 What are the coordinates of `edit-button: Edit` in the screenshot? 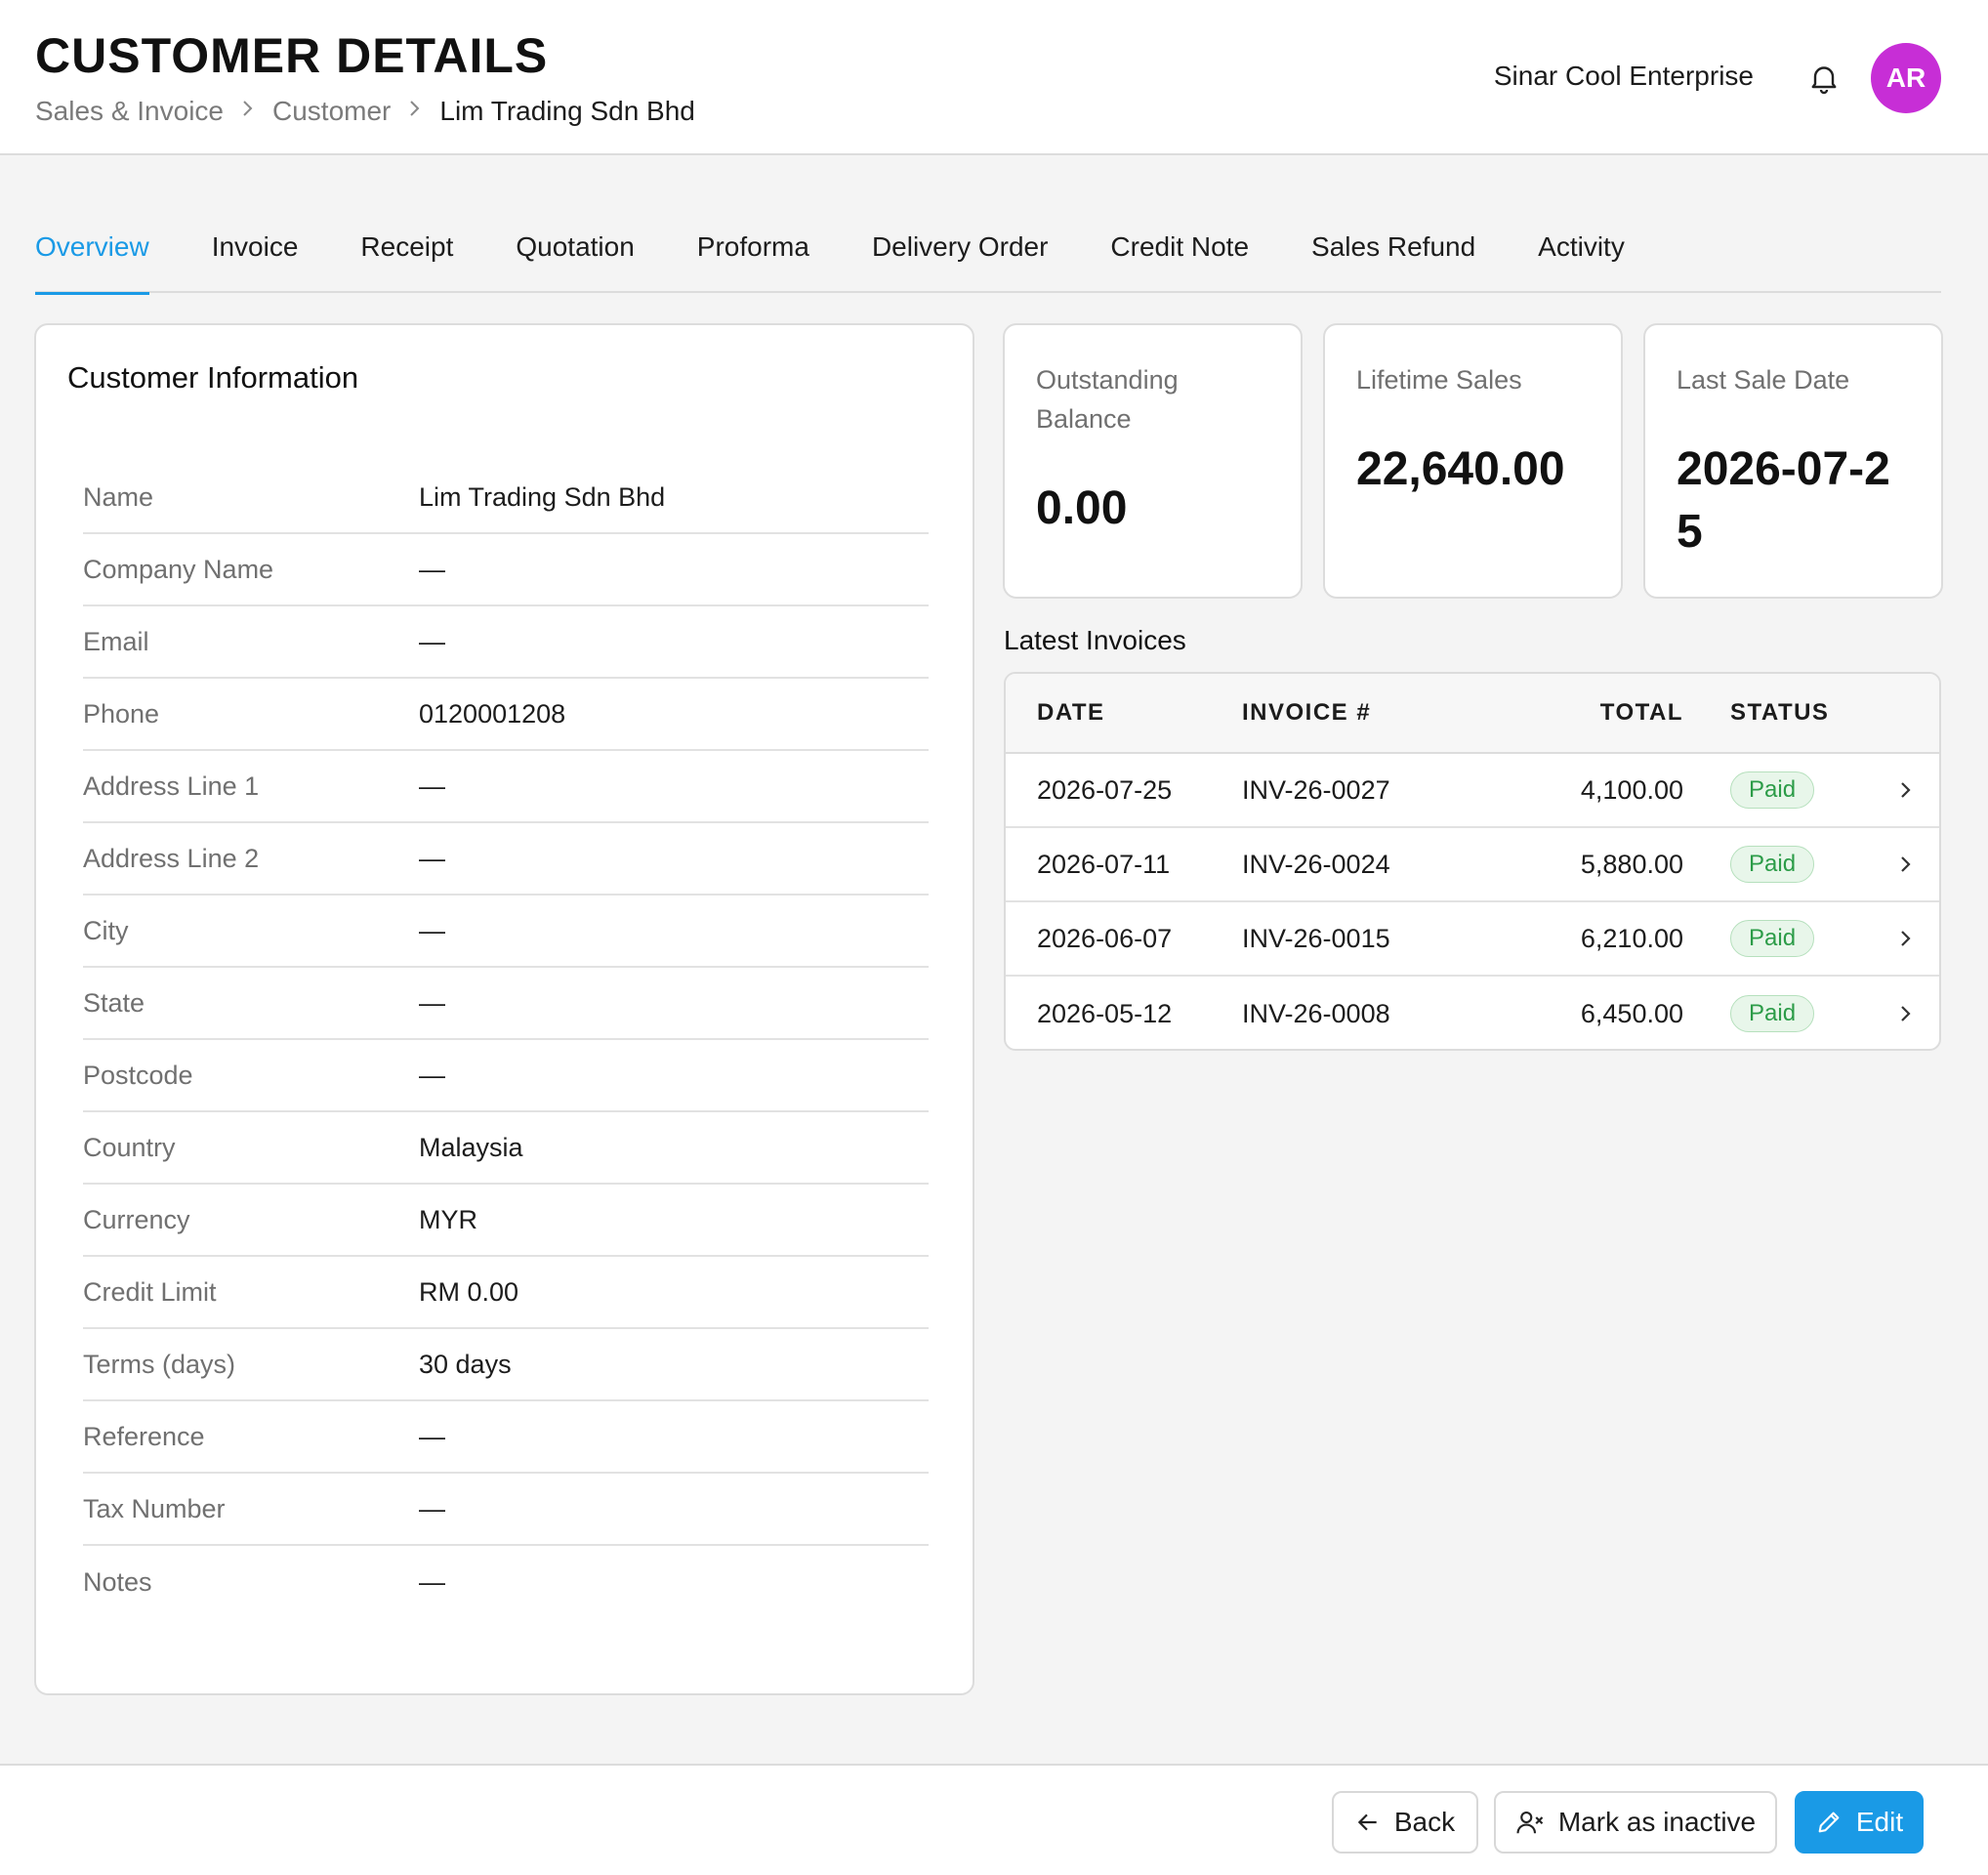 It's located at (1859, 1822).